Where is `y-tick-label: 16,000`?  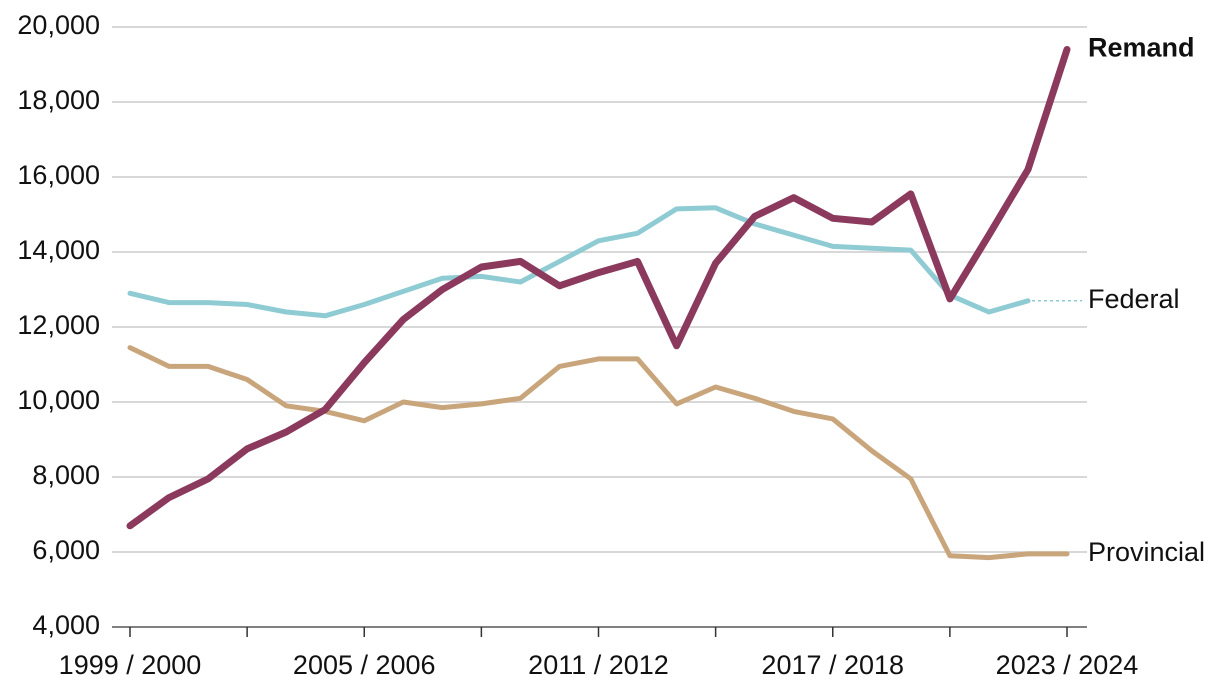
y-tick-label: 16,000 is located at coordinates (58, 175).